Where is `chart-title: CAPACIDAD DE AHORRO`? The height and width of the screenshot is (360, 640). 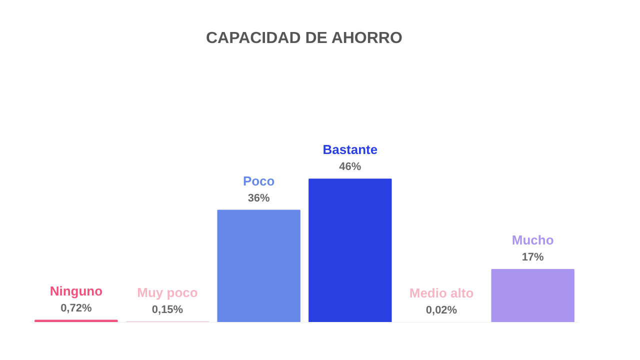 chart-title: CAPACIDAD DE AHORRO is located at coordinates (304, 38).